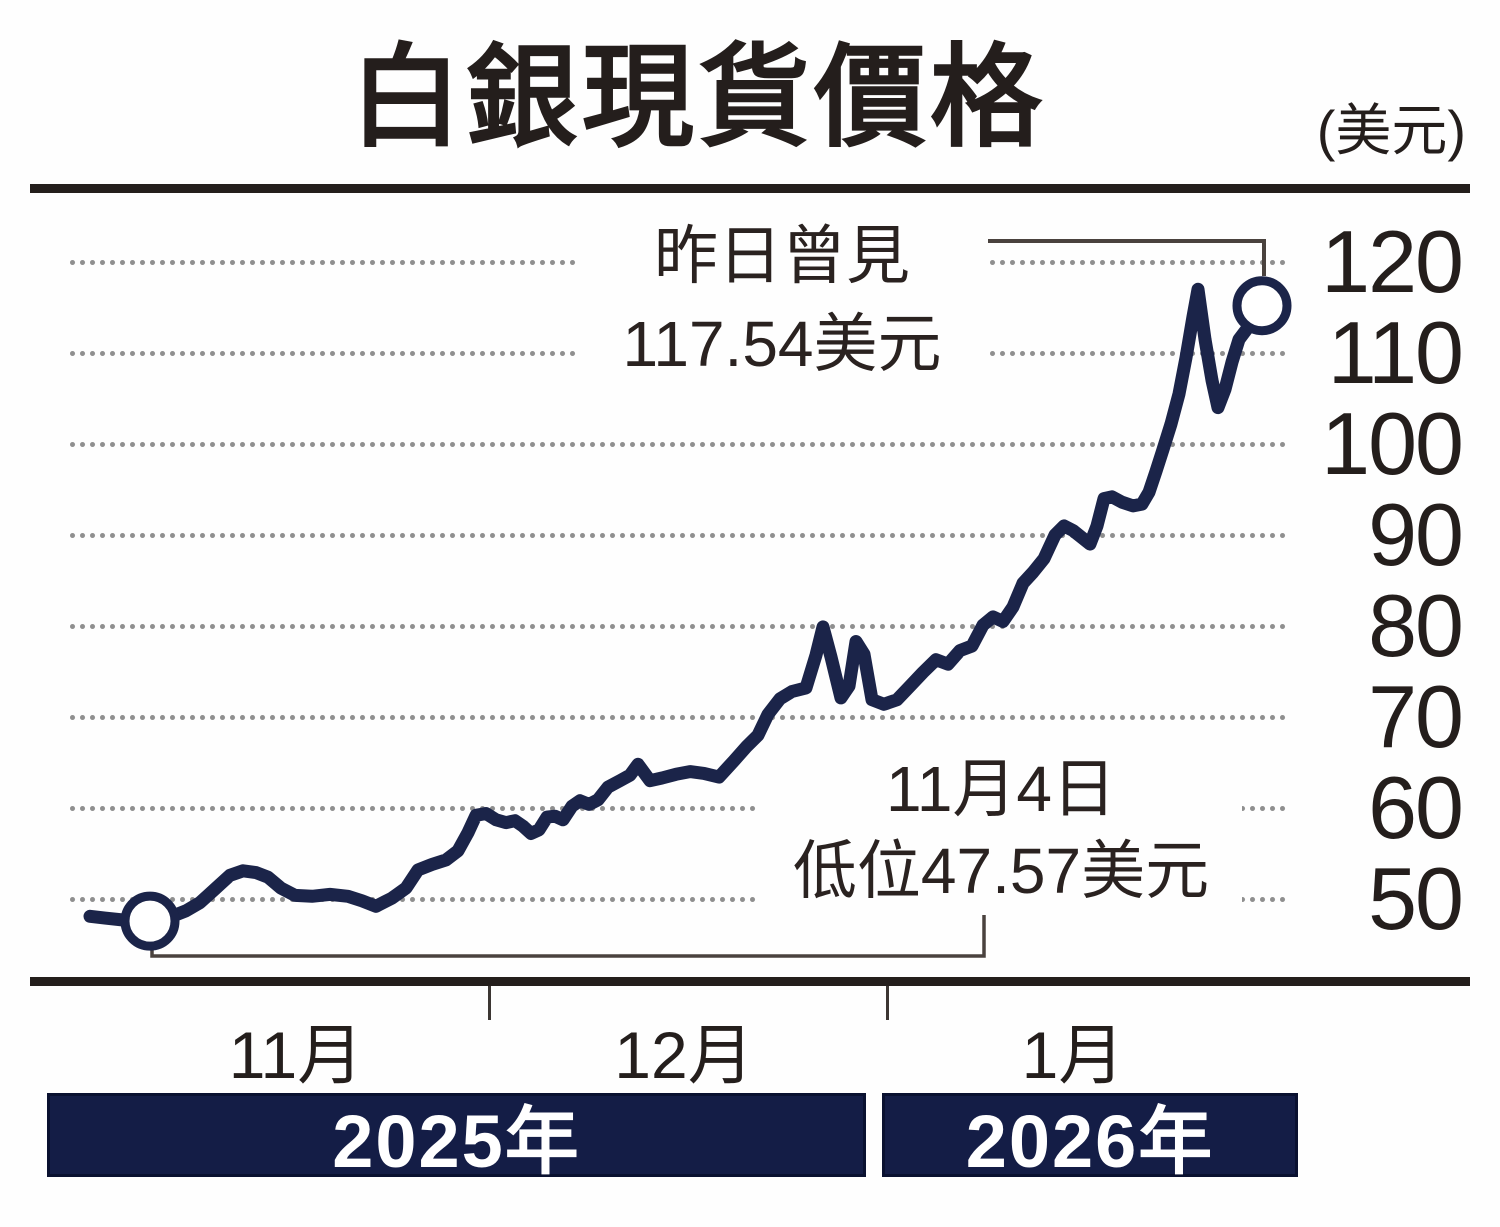 This screenshot has width=1500, height=1227. What do you see at coordinates (1090, 1141) in the screenshot?
I see `year-label-2026: 2026年` at bounding box center [1090, 1141].